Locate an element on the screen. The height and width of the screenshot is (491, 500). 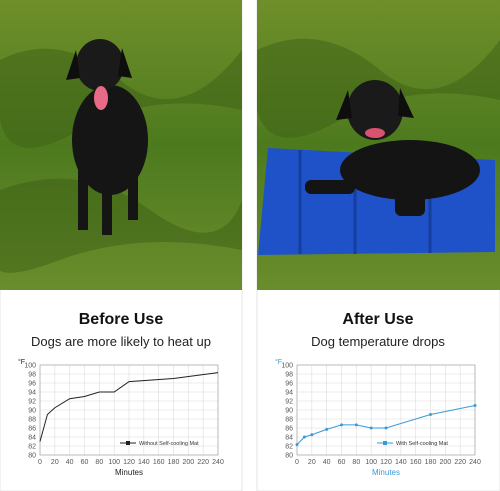
title: Before Use is located at coordinates (121, 319).